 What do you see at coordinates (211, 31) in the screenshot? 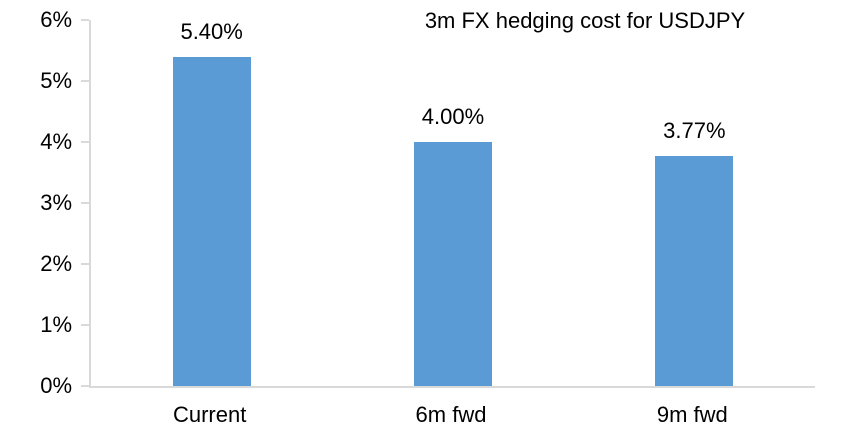
I see `bar-value-label: 5.40%` at bounding box center [211, 31].